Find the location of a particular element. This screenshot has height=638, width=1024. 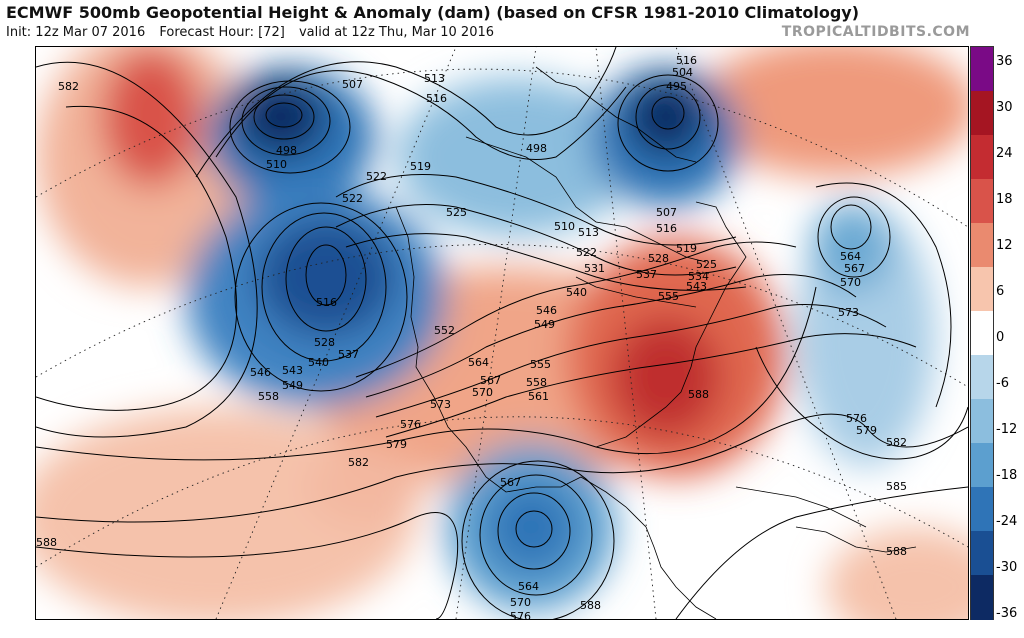

contour-label: 561 is located at coordinates (538, 396).